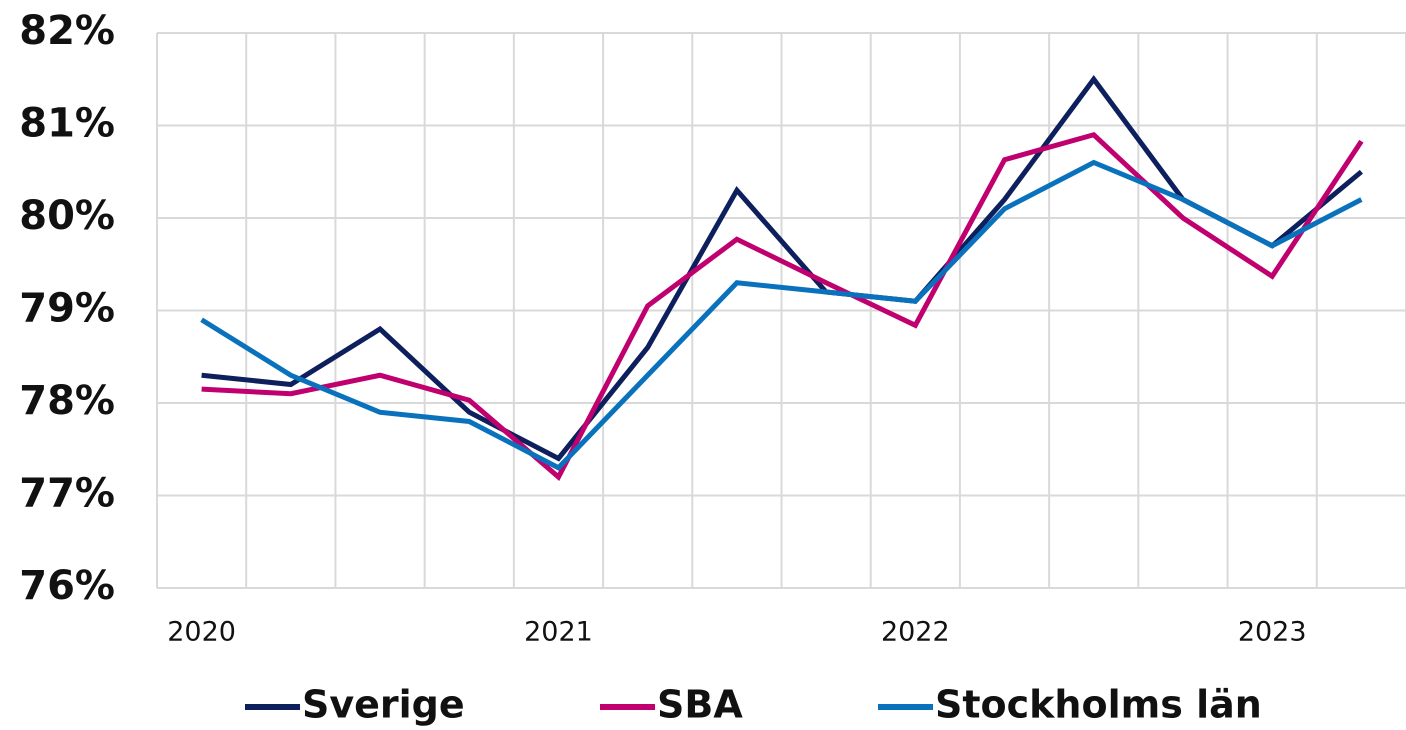 The height and width of the screenshot is (730, 1406). Describe the element at coordinates (1272, 632) in the screenshot. I see `x-tick-label: 2023` at that location.